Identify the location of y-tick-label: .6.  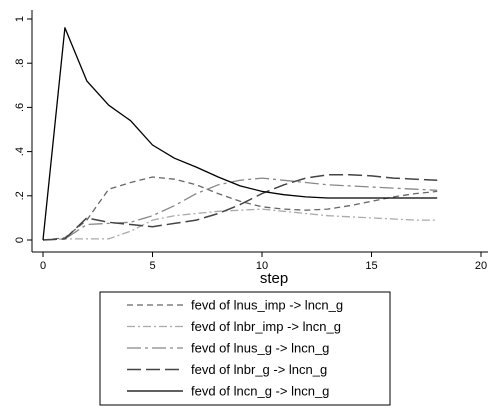
(20, 107).